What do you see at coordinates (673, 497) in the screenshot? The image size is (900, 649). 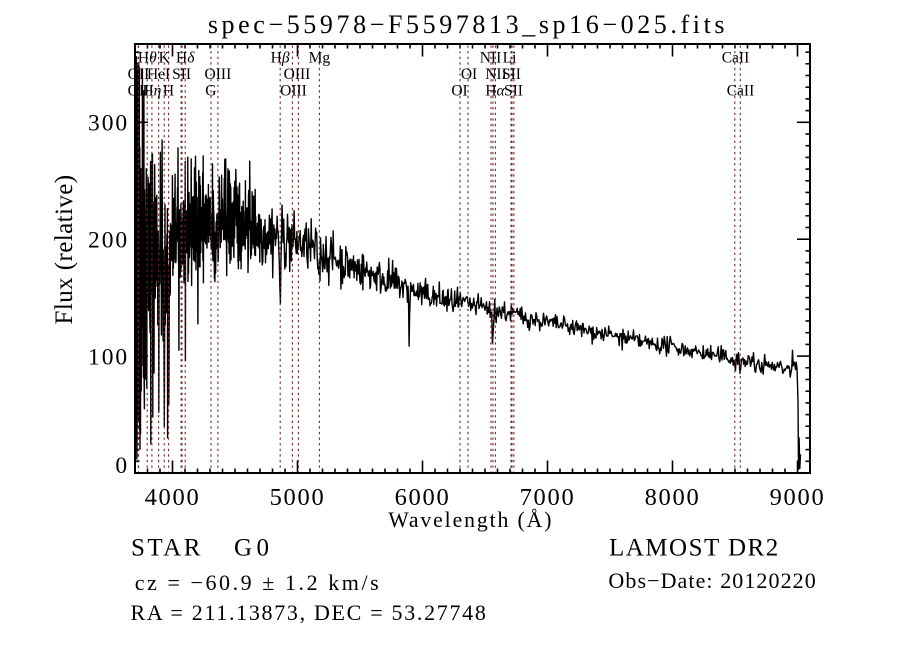 I see `svg-text: 8000` at bounding box center [673, 497].